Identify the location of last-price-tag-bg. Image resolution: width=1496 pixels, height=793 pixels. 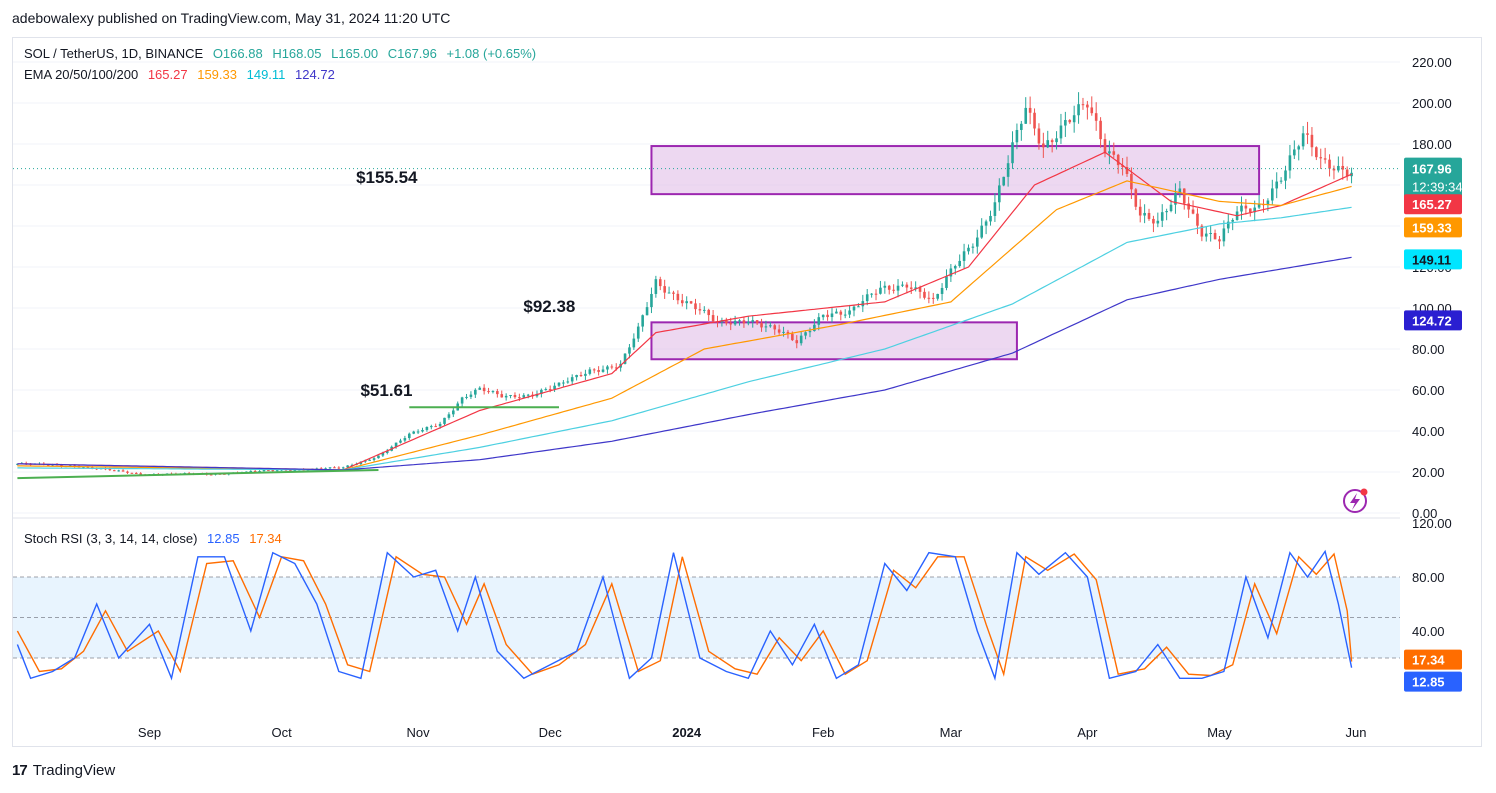
(1433, 177).